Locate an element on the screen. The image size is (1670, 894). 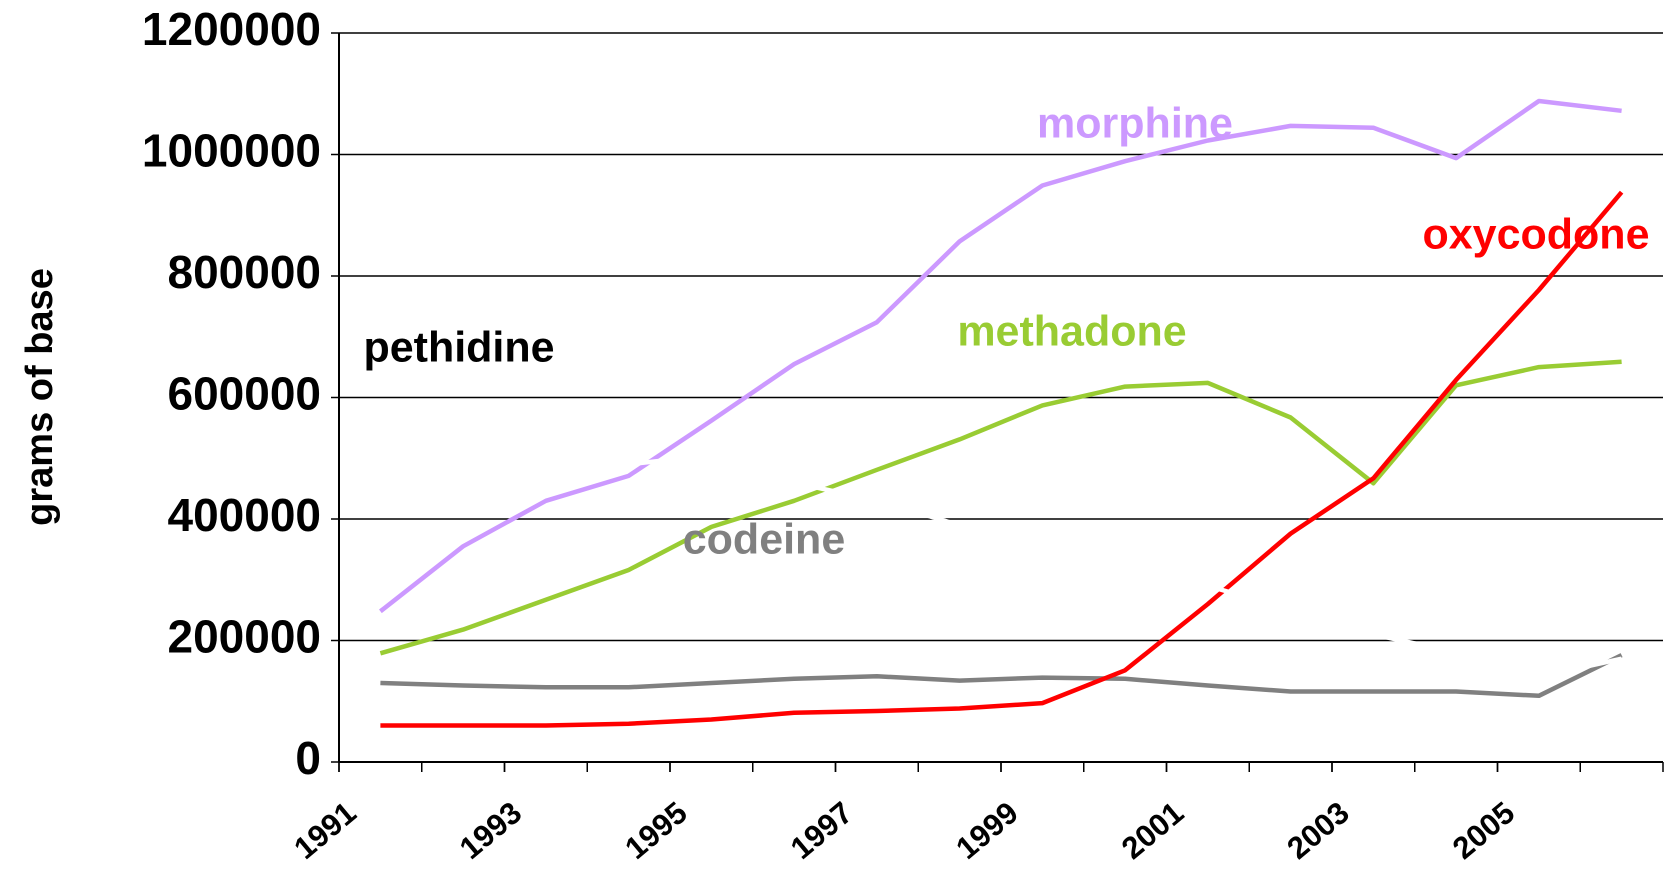
x-tick-label: 1991 is located at coordinates (324, 830).